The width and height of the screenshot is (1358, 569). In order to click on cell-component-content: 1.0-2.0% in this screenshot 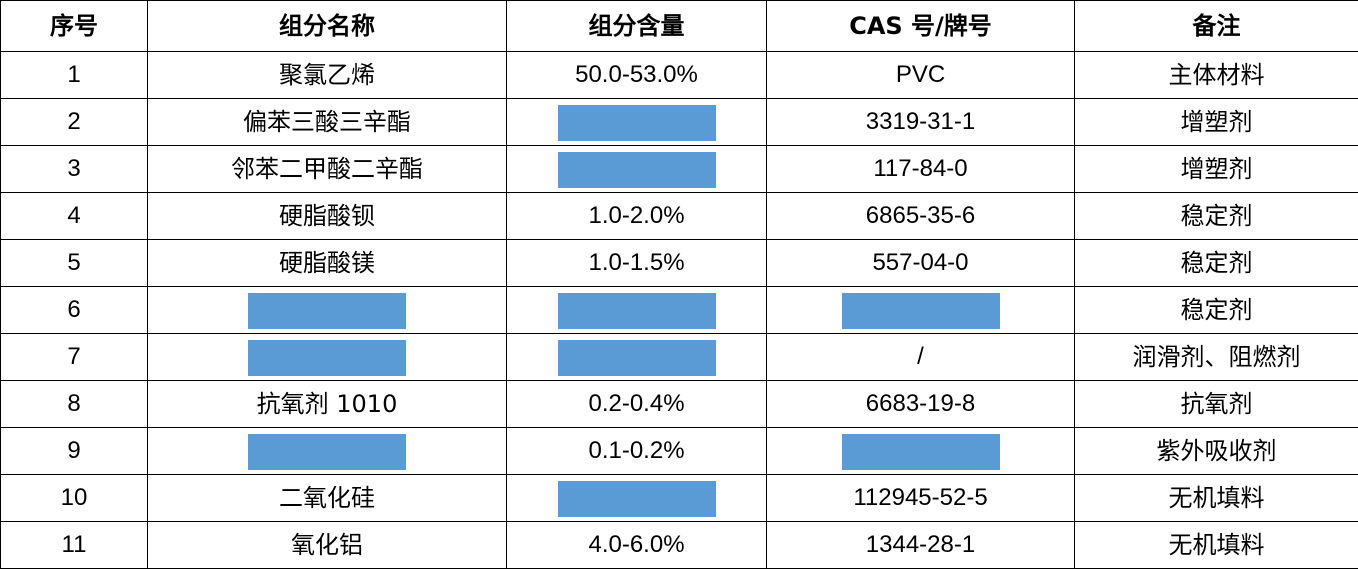, I will do `click(636, 216)`.